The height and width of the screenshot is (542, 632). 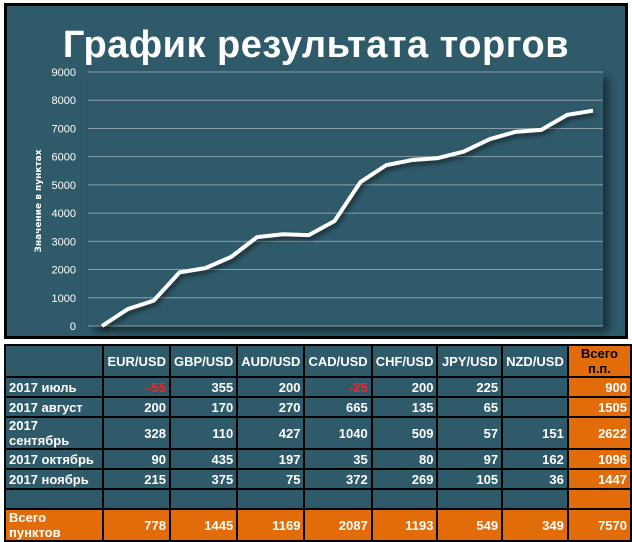 I want to click on value-cell: 372, so click(x=337, y=479).